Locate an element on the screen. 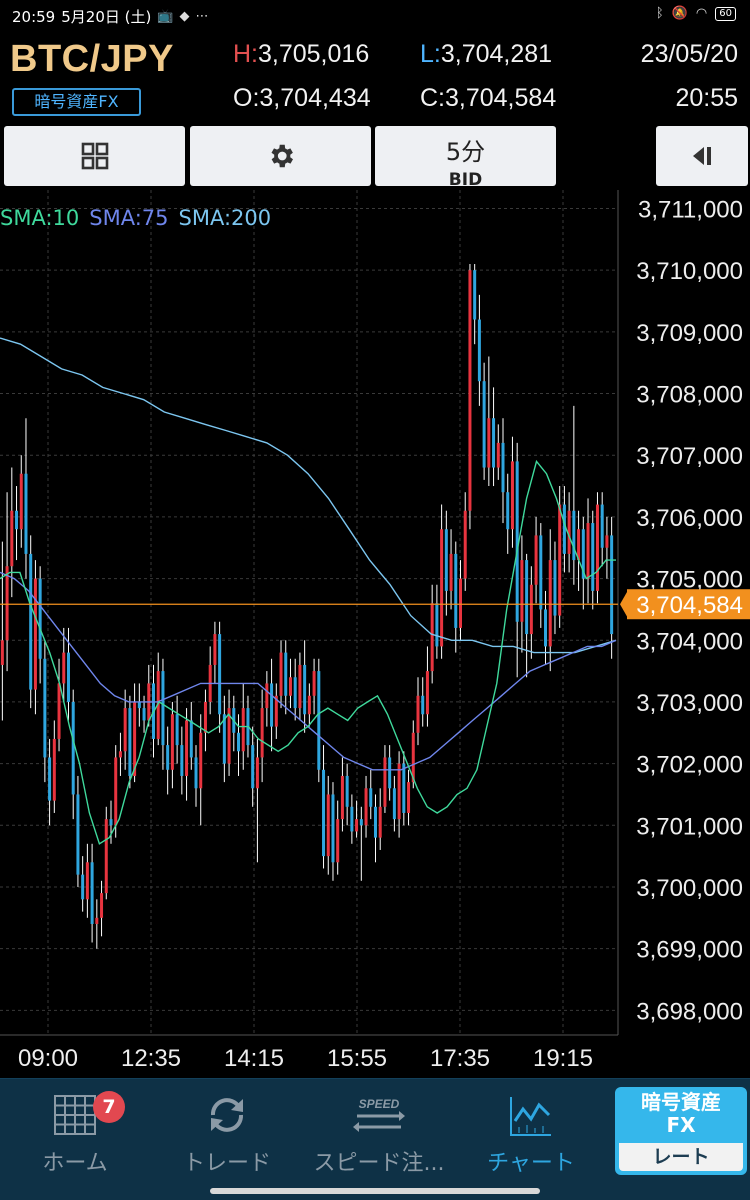  nav-trade: トレード is located at coordinates (227, 1129).